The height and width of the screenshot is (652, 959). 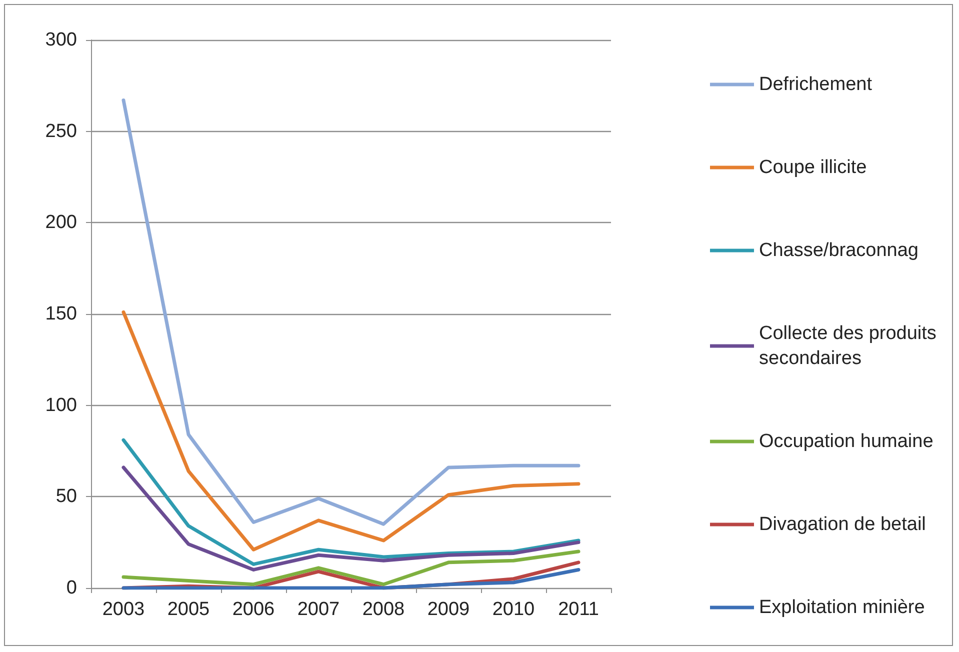 I want to click on legend-label: Exploitation minière, so click(x=842, y=607).